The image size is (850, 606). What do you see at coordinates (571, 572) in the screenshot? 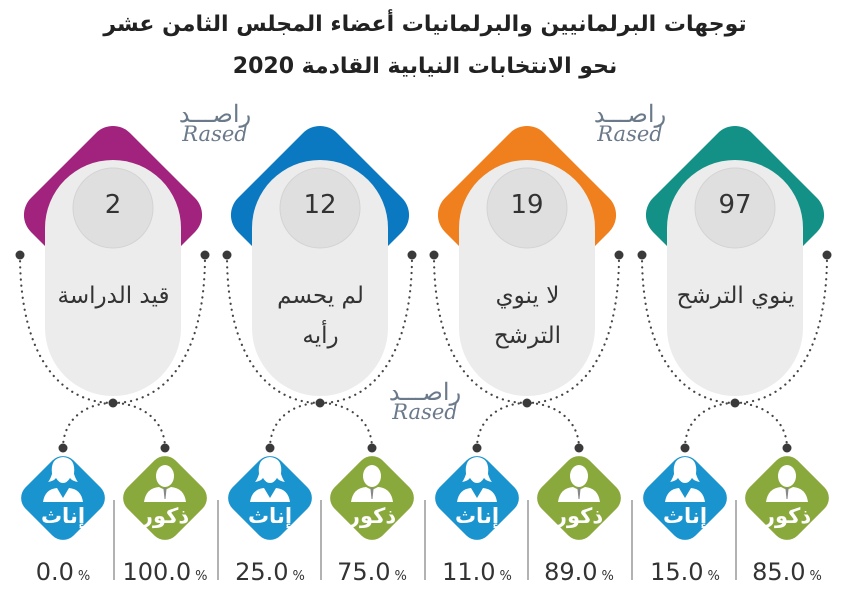
I see `male-percent-value: 89.0` at bounding box center [571, 572].